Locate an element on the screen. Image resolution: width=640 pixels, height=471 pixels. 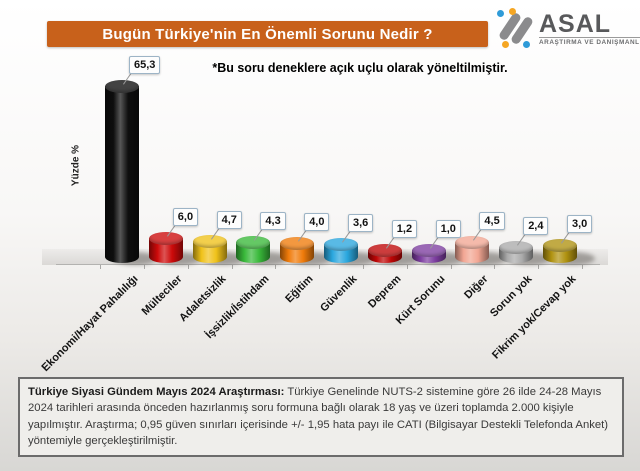
value-callout: 1,0 is located at coordinates (448, 229).